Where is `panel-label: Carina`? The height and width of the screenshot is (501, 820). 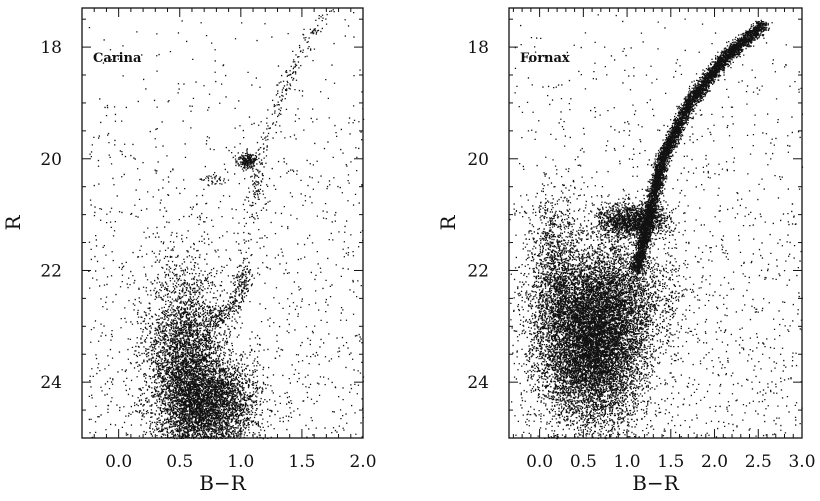 panel-label: Carina is located at coordinates (117, 58).